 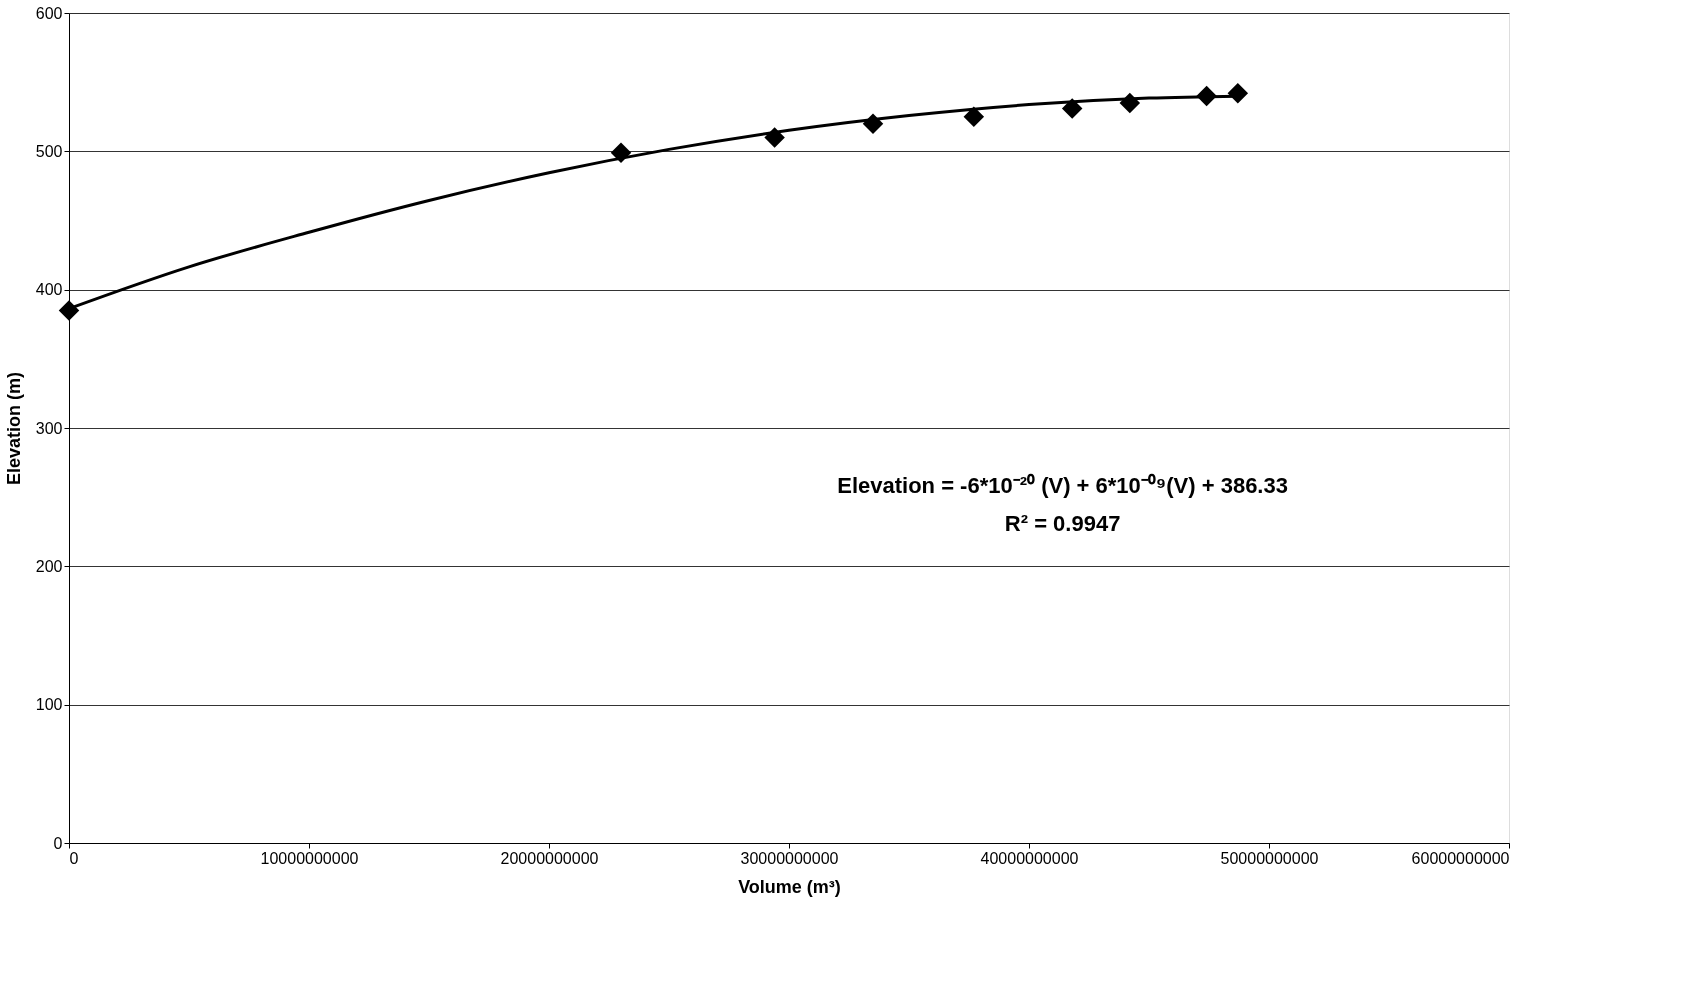 What do you see at coordinates (13, 428) in the screenshot?
I see `y-axis-title: Elevation (m)` at bounding box center [13, 428].